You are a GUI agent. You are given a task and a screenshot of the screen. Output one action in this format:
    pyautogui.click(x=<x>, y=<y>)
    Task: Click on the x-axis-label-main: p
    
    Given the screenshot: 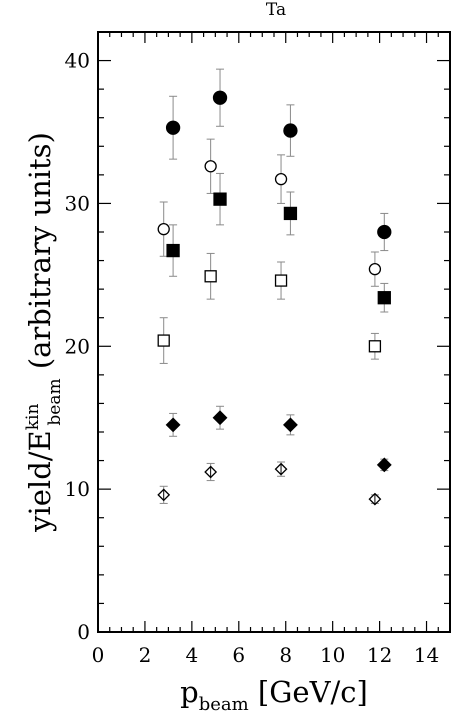 What is the action you would take?
    pyautogui.click(x=189, y=692)
    